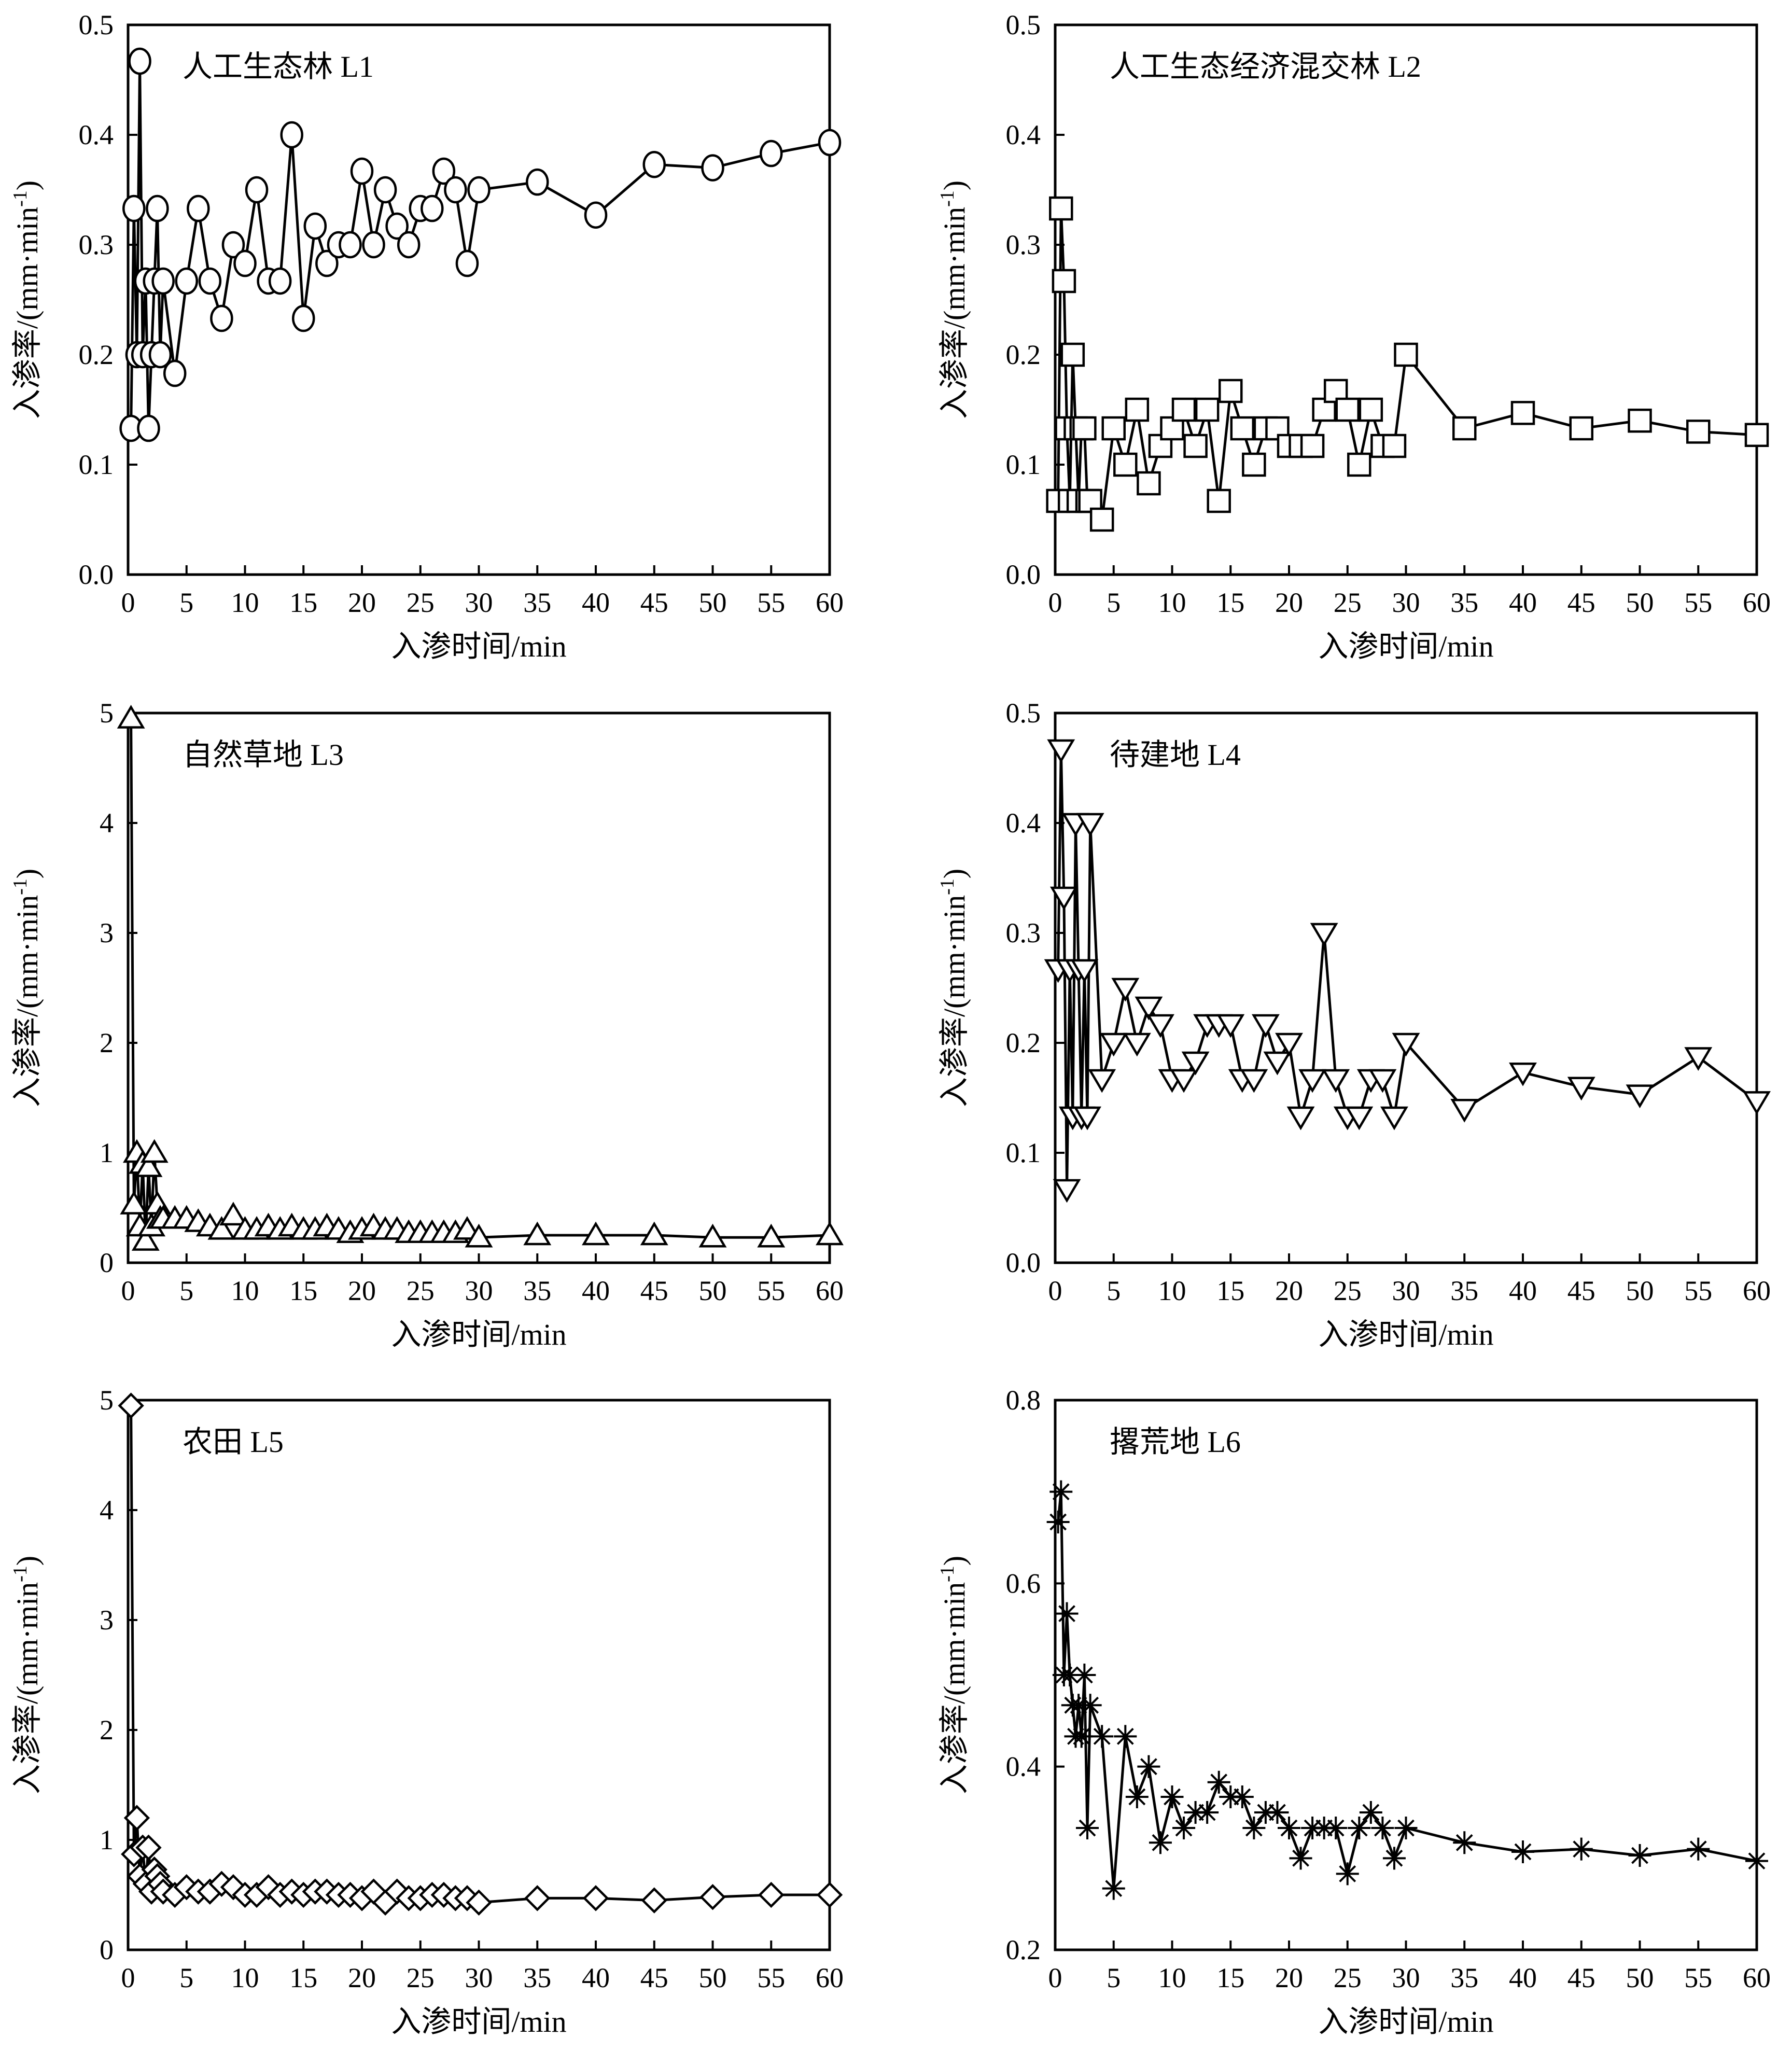 The height and width of the screenshot is (2052, 1792). What do you see at coordinates (96, 574) in the screenshot?
I see `y-tick-label: 0.0` at bounding box center [96, 574].